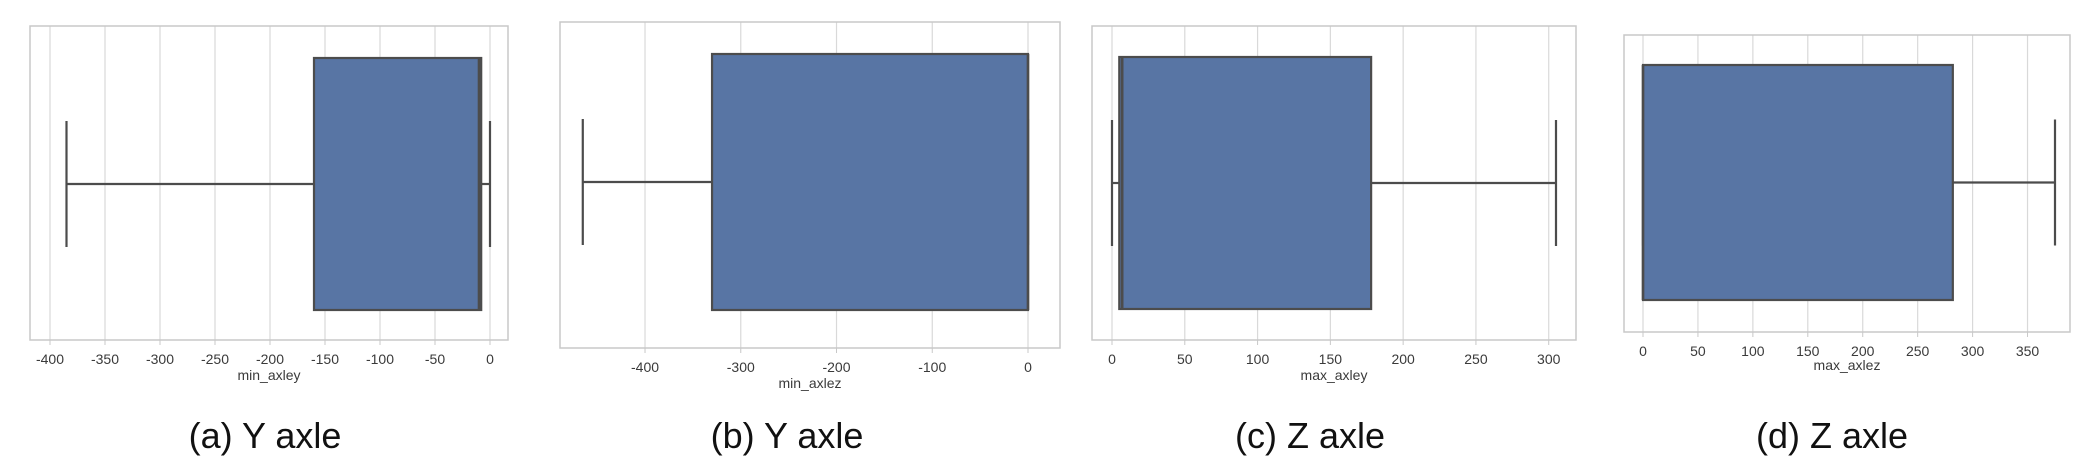 Image resolution: width=2098 pixels, height=473 pixels. Describe the element at coordinates (265, 435) in the screenshot. I see `caption-a: (a) Y axle` at that location.